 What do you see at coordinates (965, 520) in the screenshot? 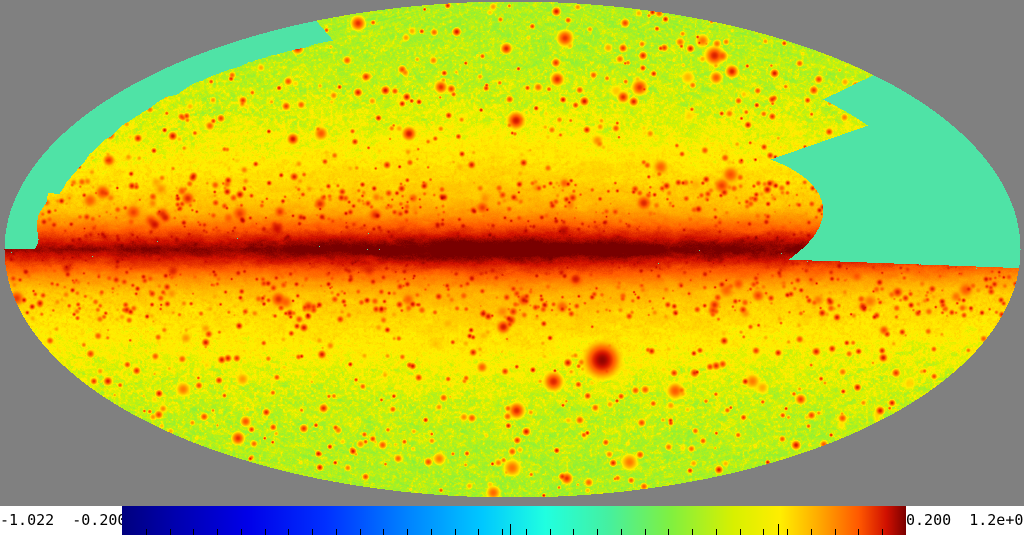
I see `colorbar-max-labels: 0.200 1.2e+02` at bounding box center [965, 520].